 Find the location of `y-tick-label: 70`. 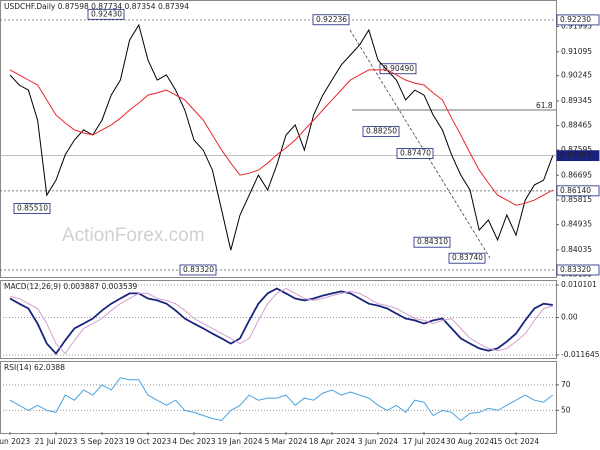

y-tick-label: 70 is located at coordinates (566, 384).